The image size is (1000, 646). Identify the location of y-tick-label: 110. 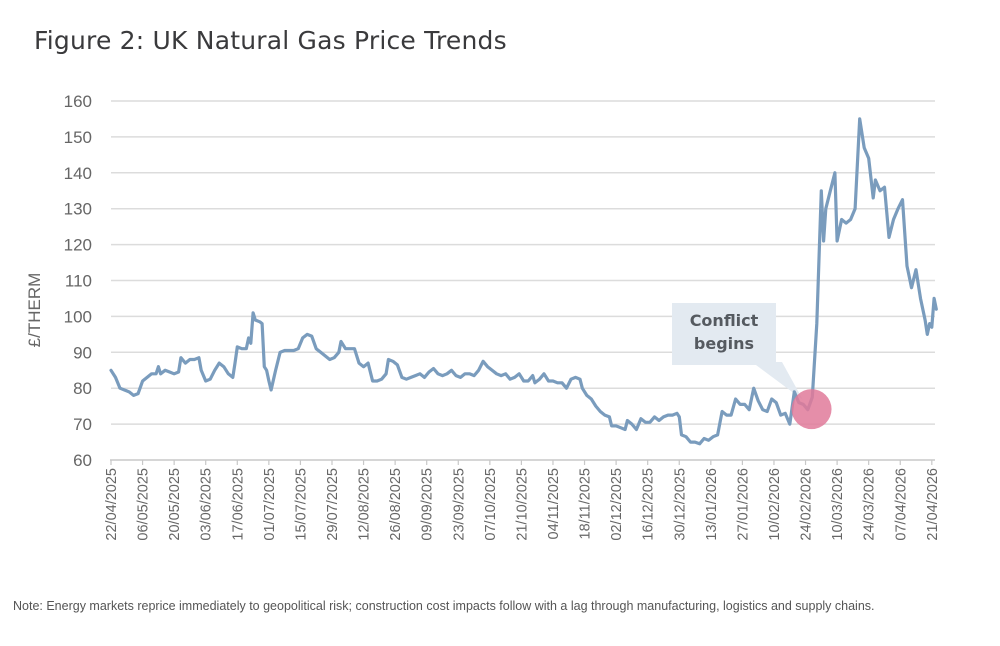
(78, 281).